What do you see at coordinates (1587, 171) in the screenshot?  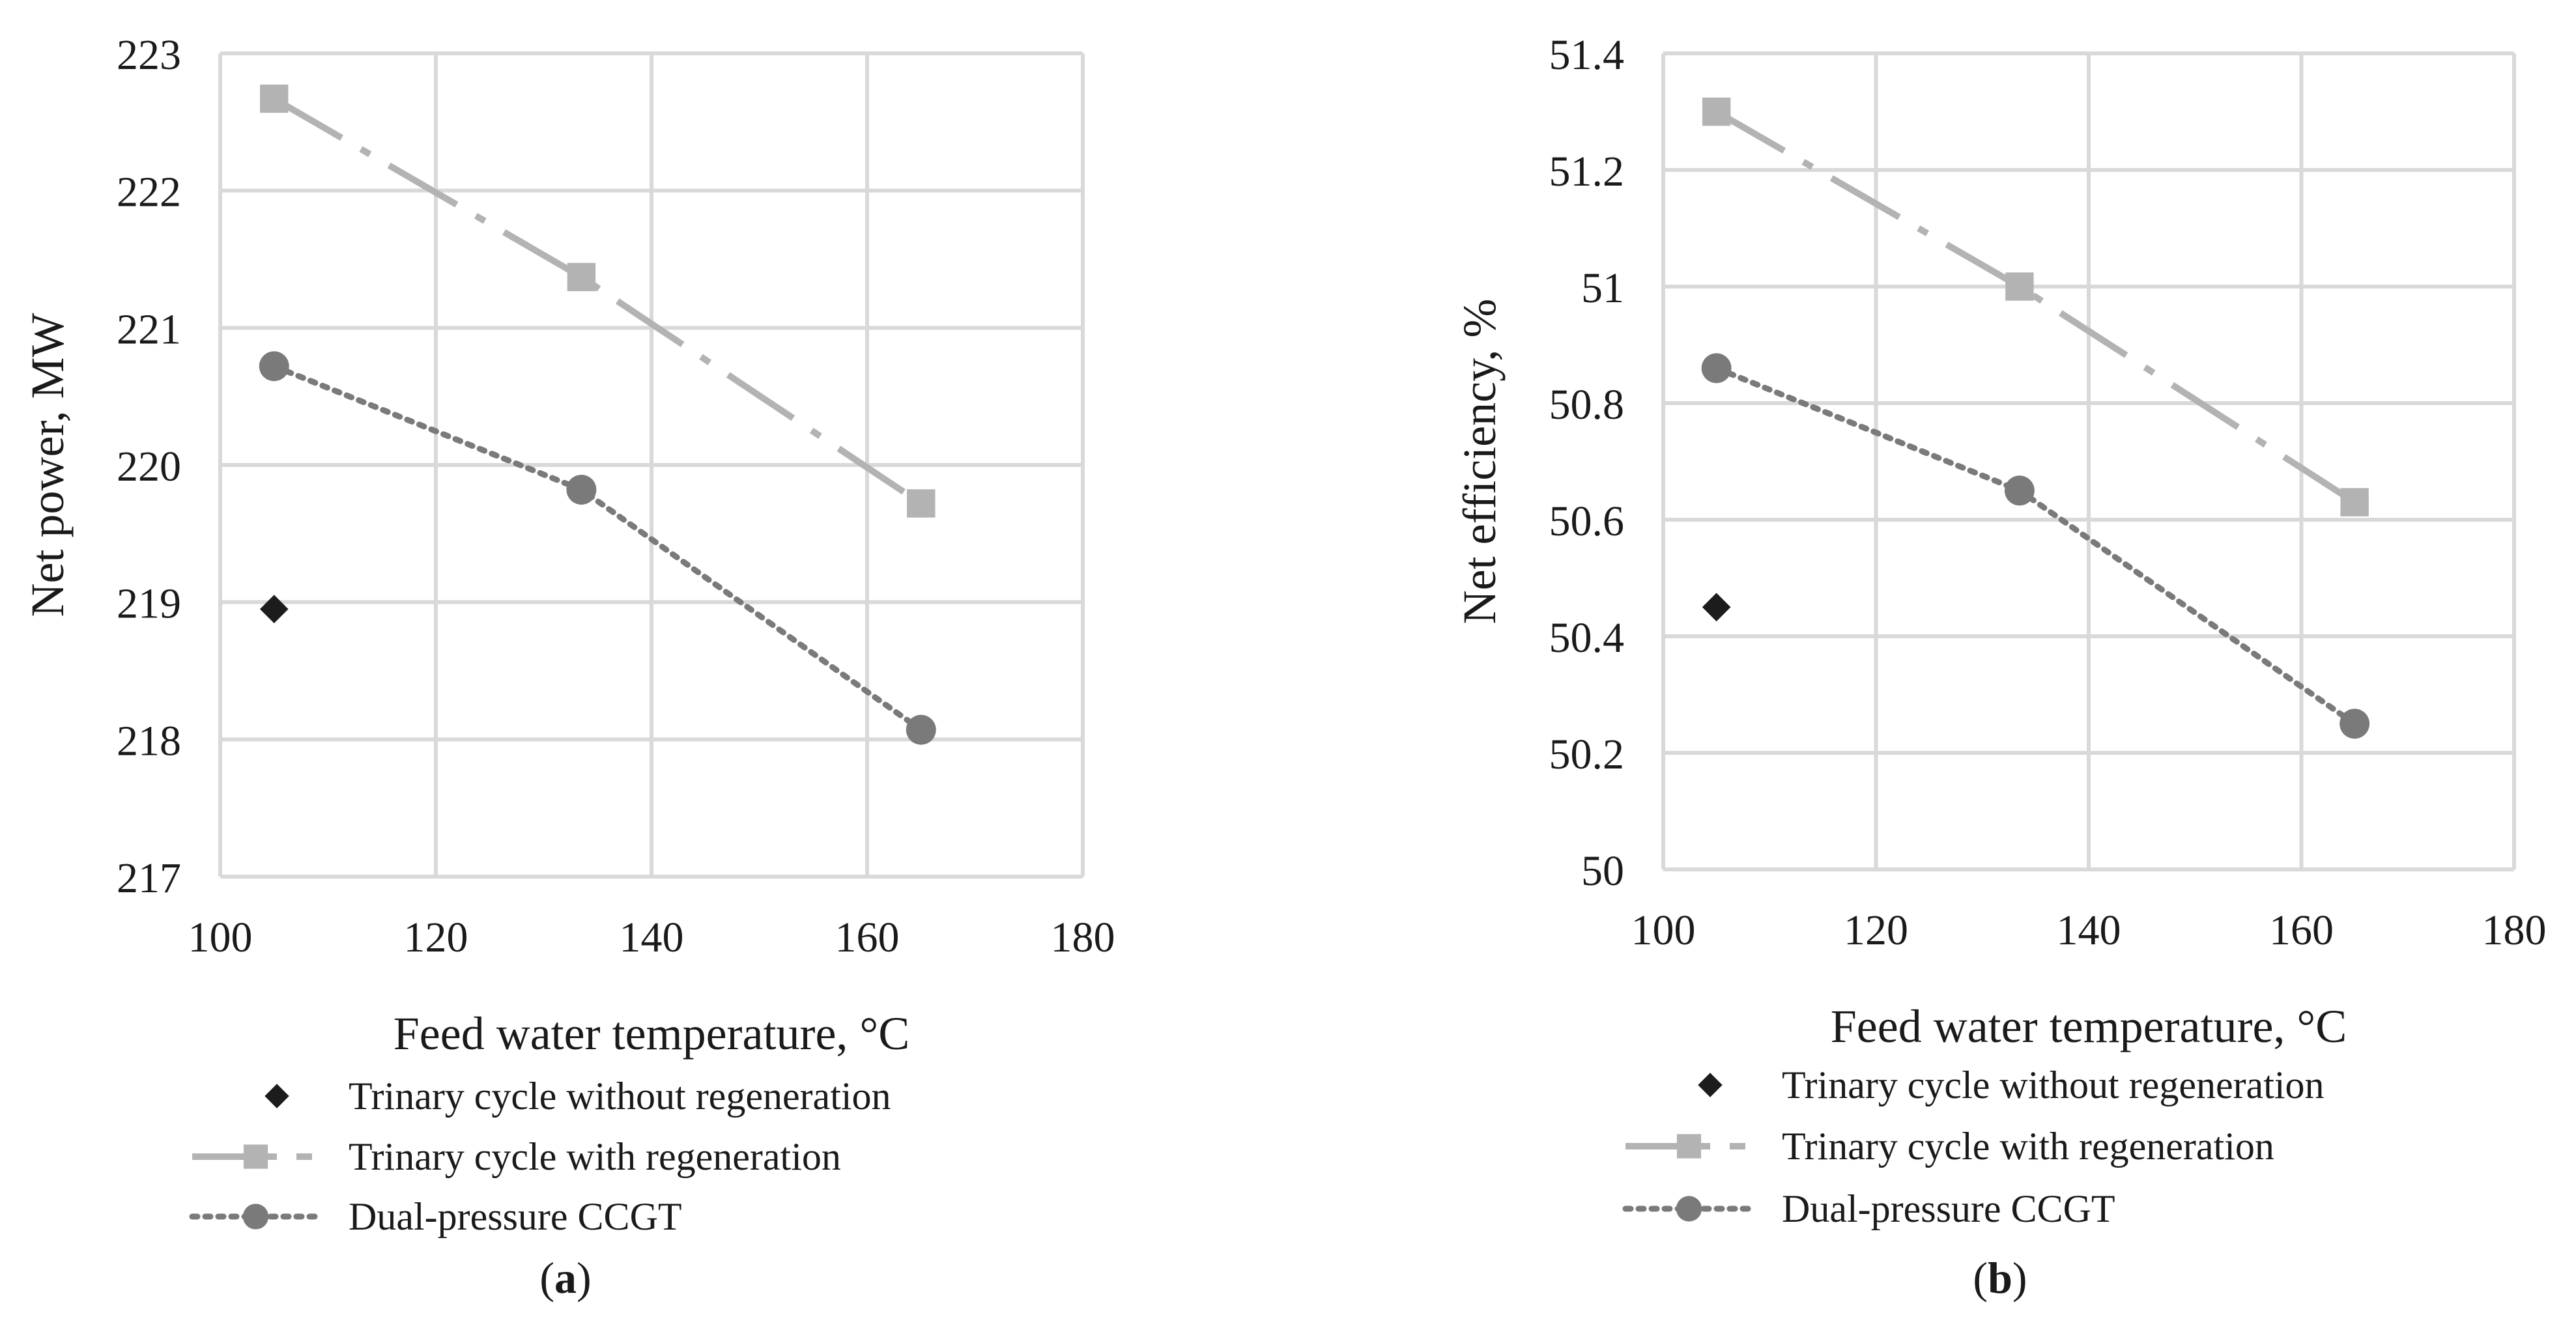 I see `y-tick-label: 51.2` at bounding box center [1587, 171].